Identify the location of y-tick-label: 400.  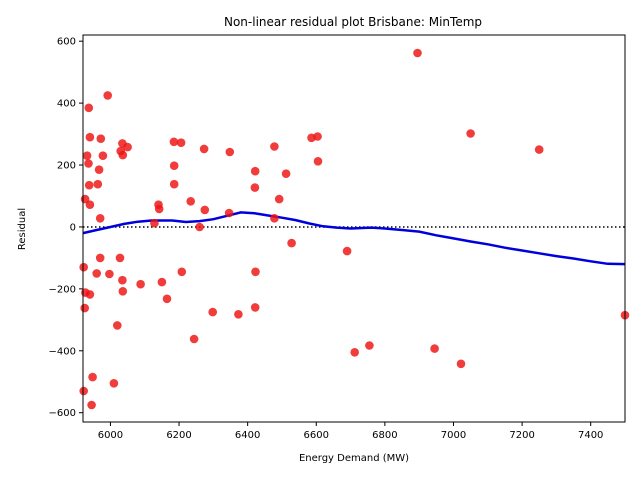
(66, 104).